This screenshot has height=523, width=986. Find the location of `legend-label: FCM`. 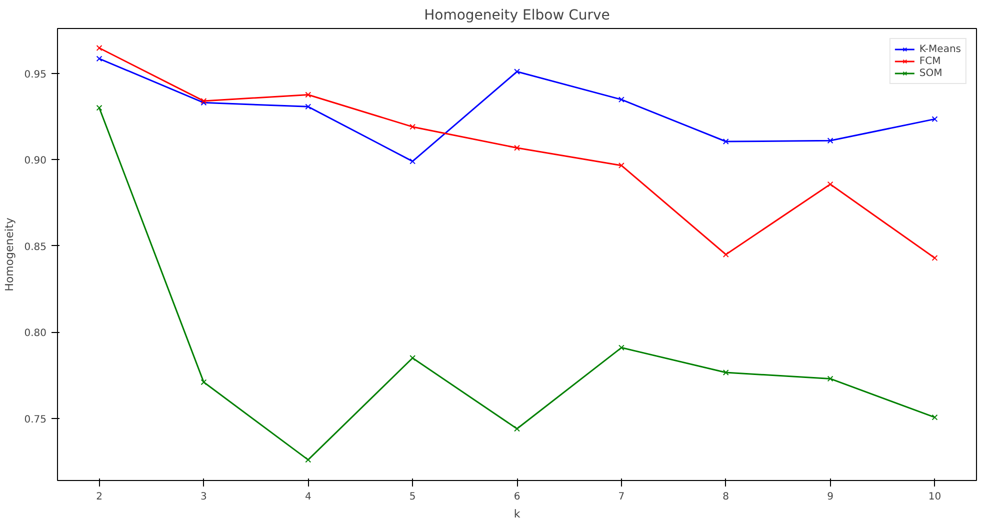

legend-label: FCM is located at coordinates (930, 61).